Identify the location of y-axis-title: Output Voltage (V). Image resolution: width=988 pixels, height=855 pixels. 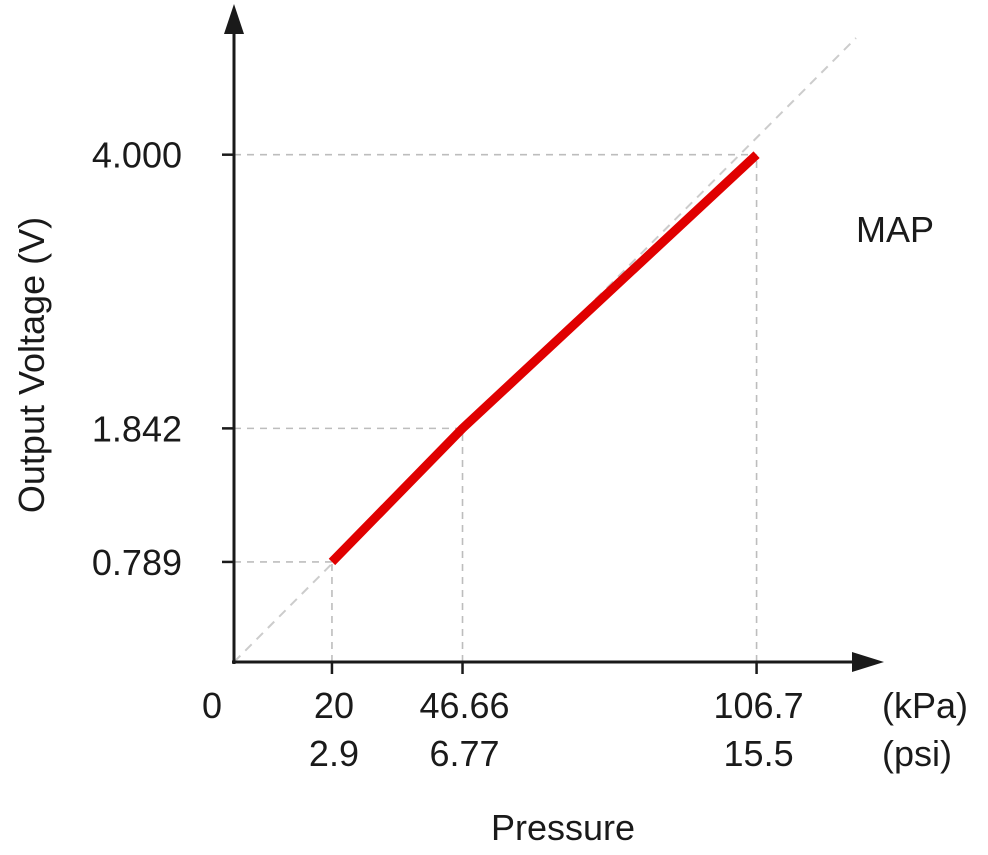
(31, 365).